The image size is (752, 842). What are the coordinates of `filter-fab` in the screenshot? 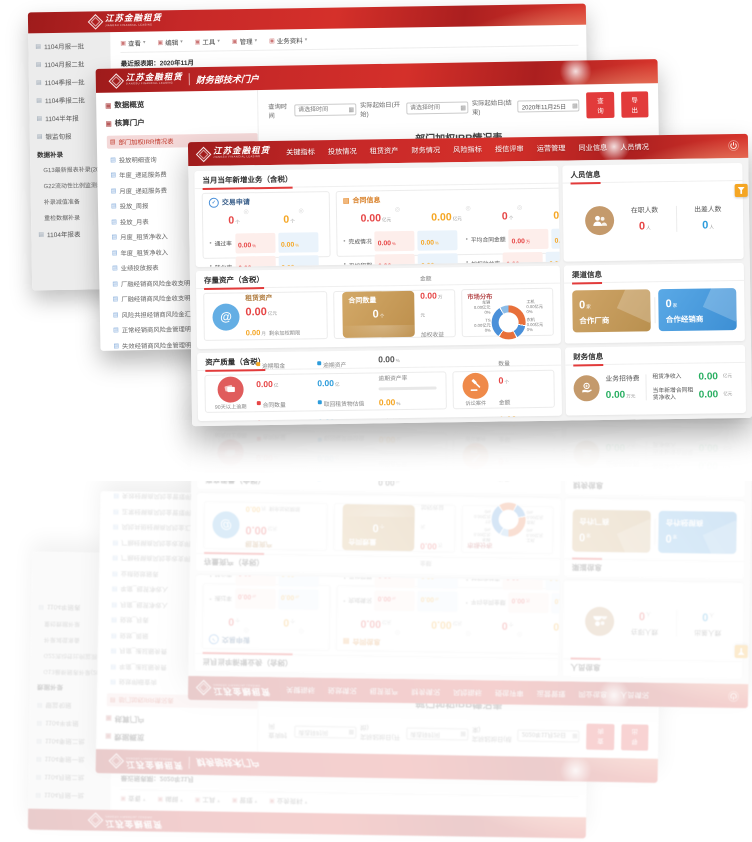 It's located at (741, 190).